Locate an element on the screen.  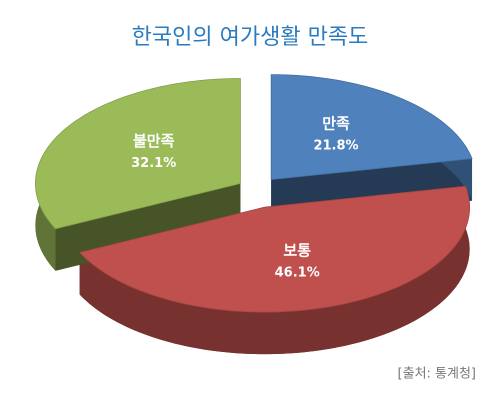
slice-label: 보통 is located at coordinates (297, 250).